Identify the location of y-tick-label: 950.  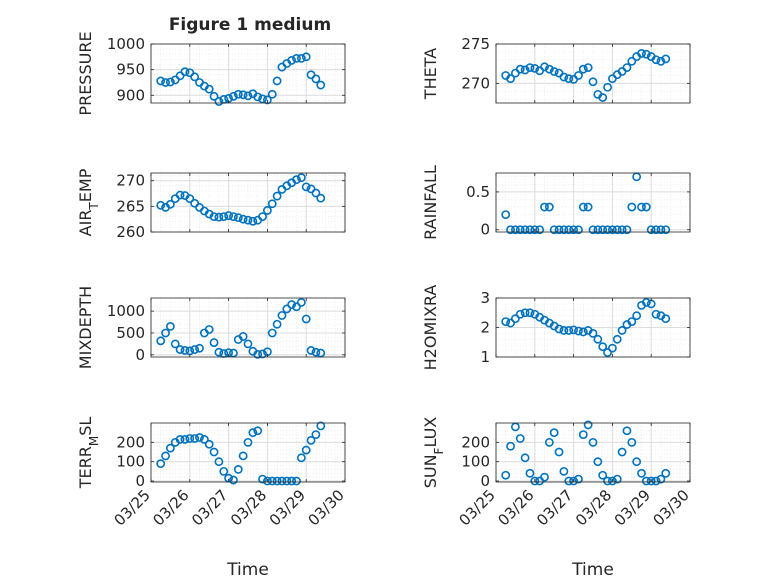
(130, 70).